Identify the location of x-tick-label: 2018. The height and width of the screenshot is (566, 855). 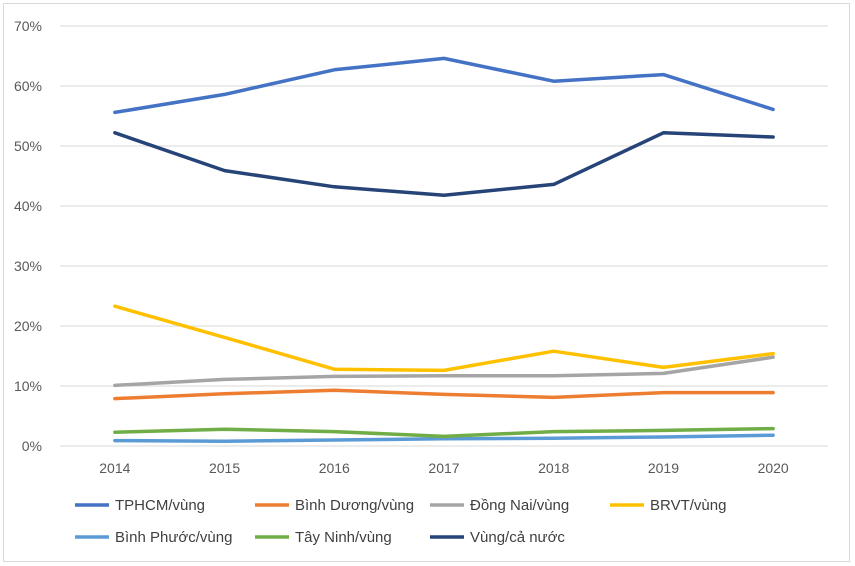
(553, 468).